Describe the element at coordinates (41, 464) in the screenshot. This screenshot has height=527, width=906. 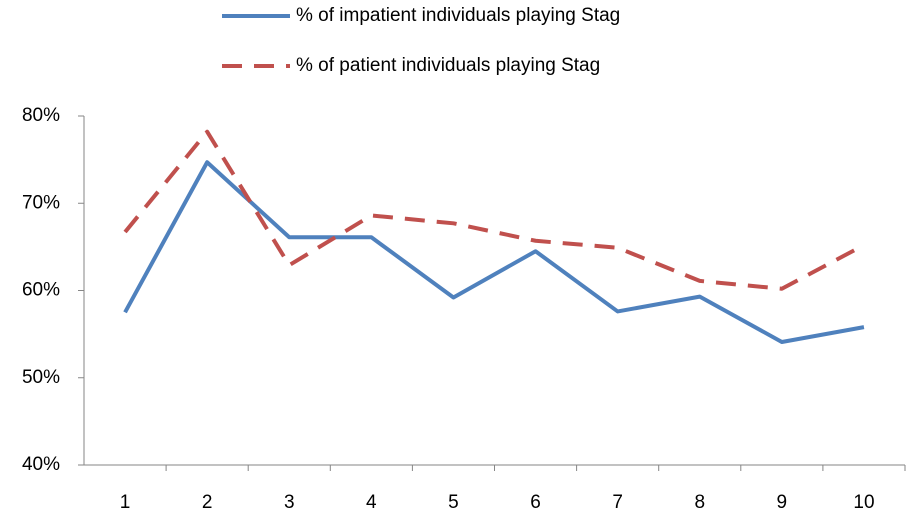
I see `y-tick-label: 40%` at that location.